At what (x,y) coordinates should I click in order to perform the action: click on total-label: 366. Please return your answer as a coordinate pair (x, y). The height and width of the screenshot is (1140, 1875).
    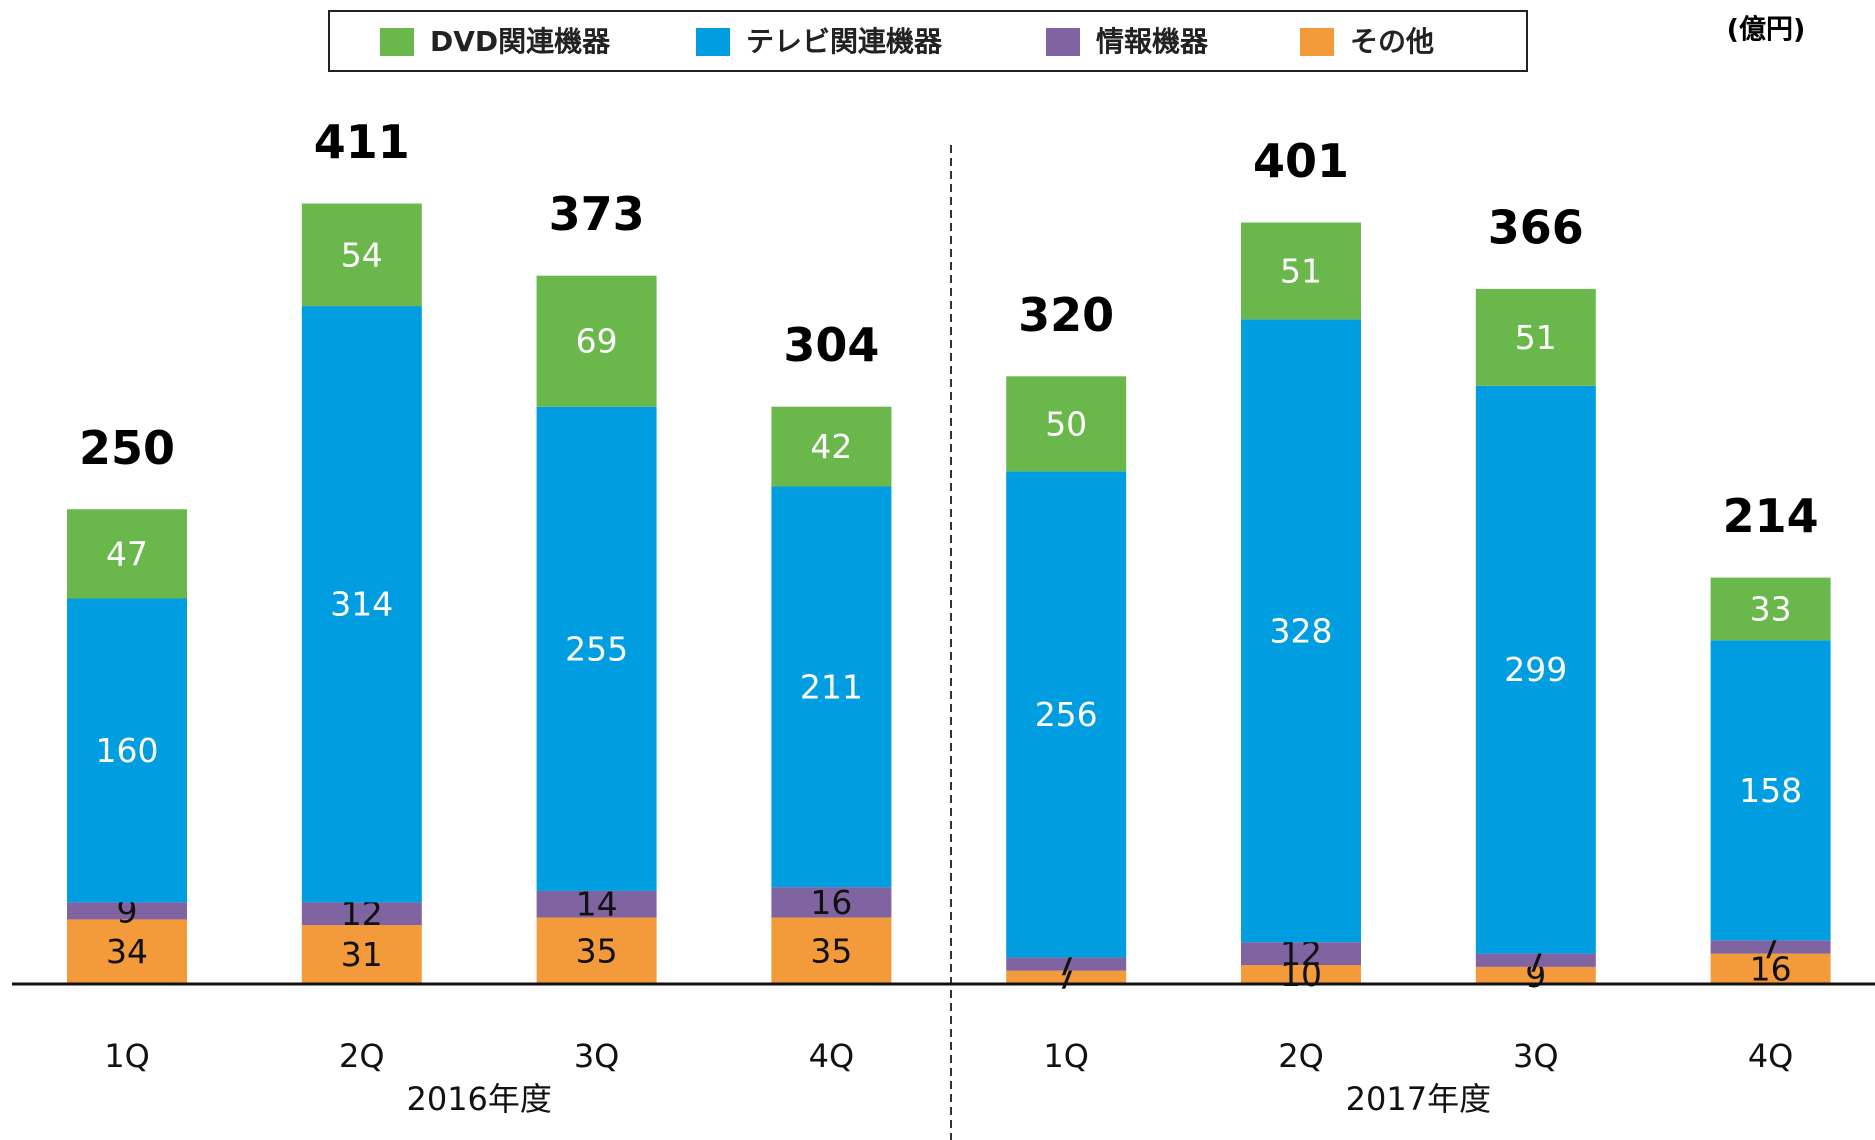
    Looking at the image, I should click on (1536, 227).